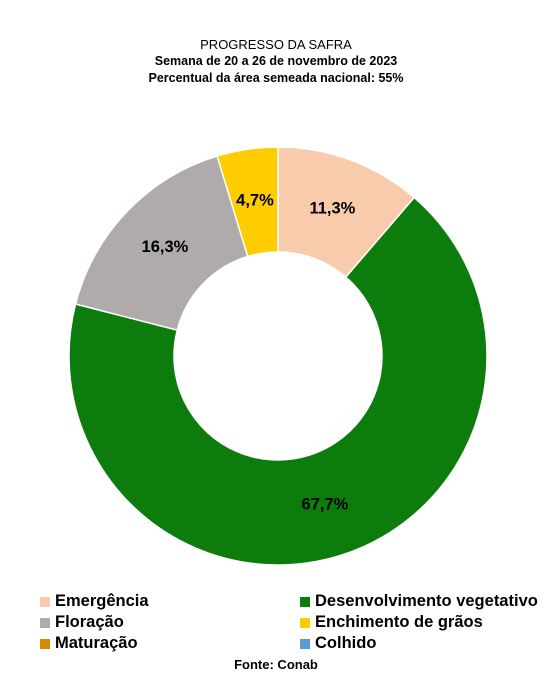  Describe the element at coordinates (102, 601) in the screenshot. I see `legend-label: Emergência` at that location.